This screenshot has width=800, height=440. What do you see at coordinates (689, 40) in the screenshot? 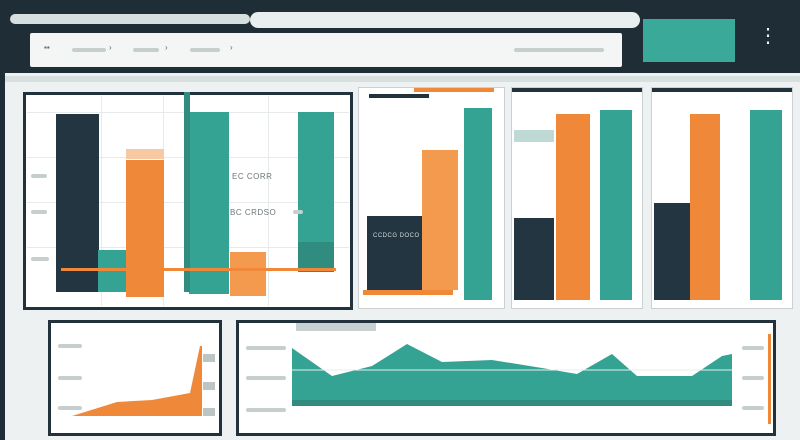
I see `accent-action-button` at bounding box center [689, 40].